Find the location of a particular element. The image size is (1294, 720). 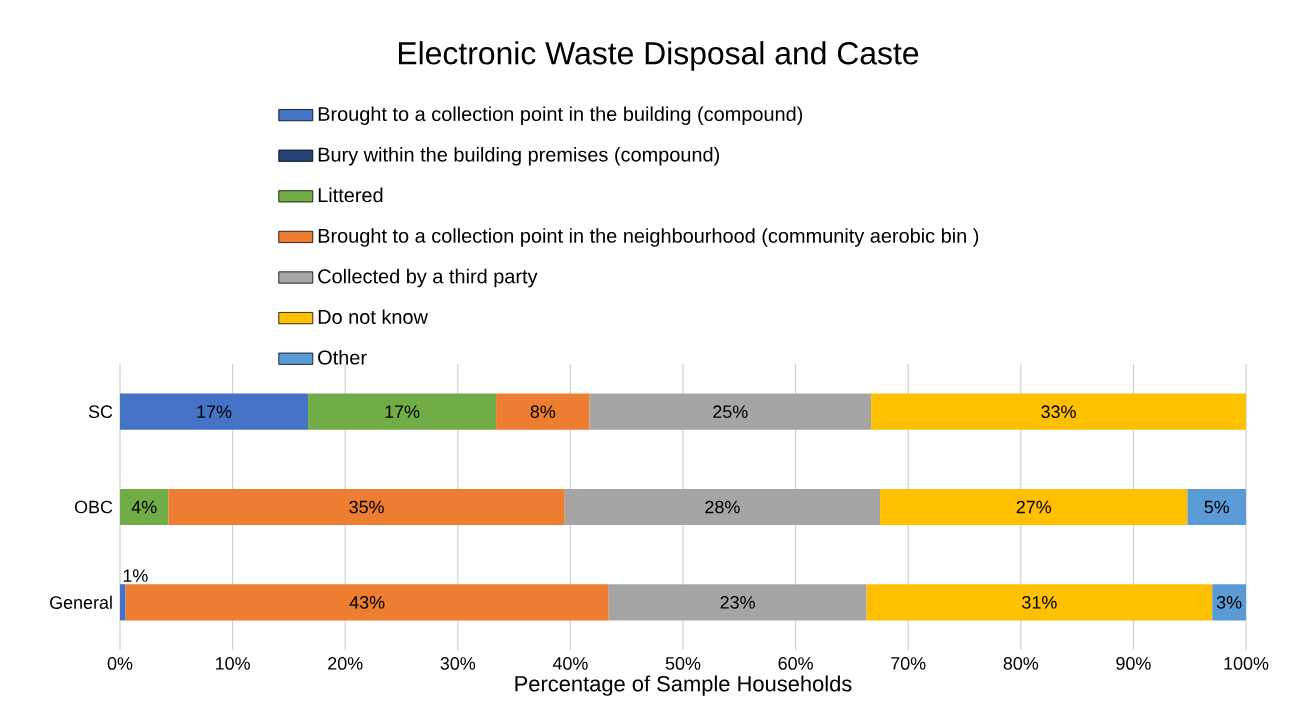

x-tick-label: 30% is located at coordinates (458, 663).